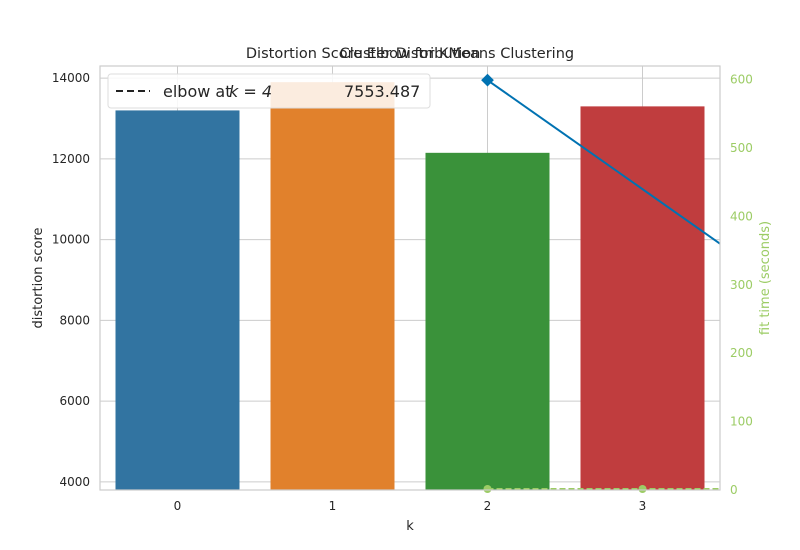 The image size is (800, 550). I want to click on y-ticks: 4000 6000 8000 10000 12000 14000, so click(71, 280).